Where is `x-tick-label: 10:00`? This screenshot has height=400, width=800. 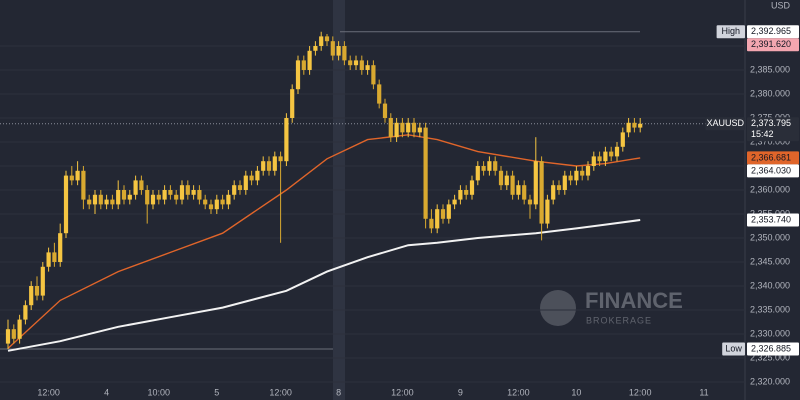
x-tick-label: 10:00 is located at coordinates (159, 392).